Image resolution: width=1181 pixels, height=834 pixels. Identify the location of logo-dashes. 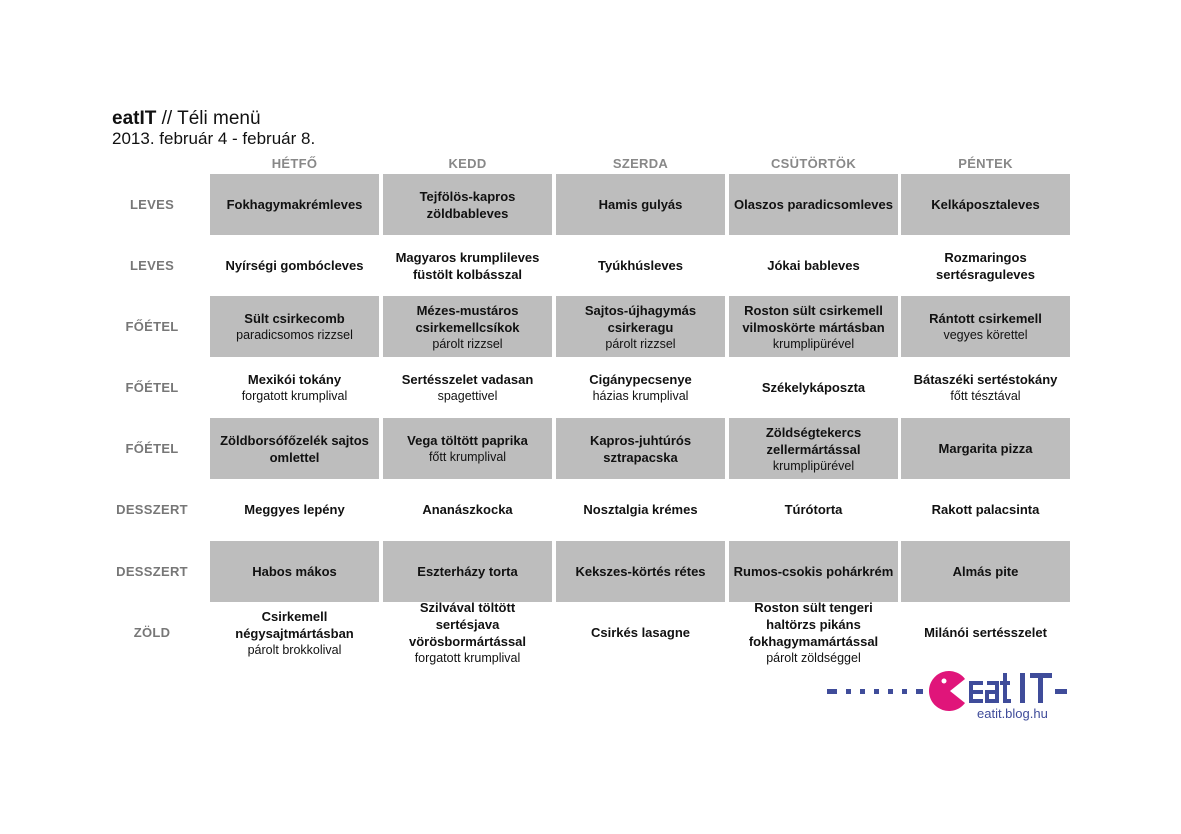
(947, 691).